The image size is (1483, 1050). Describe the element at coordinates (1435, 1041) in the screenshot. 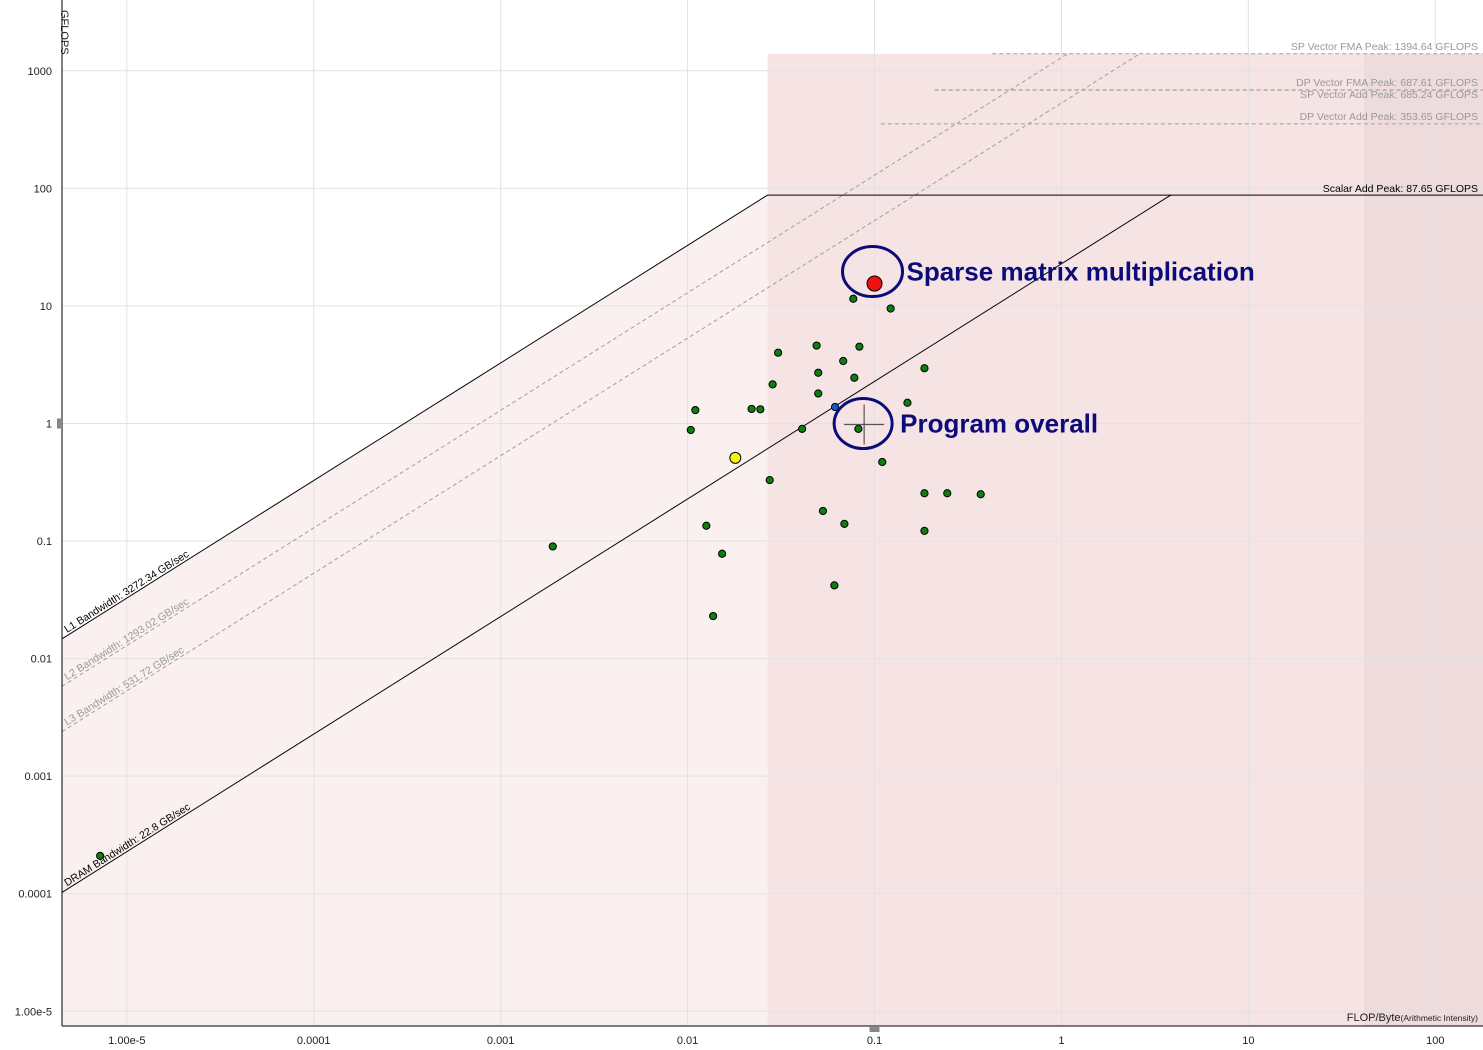

I see `x-tick-label: 100` at that location.